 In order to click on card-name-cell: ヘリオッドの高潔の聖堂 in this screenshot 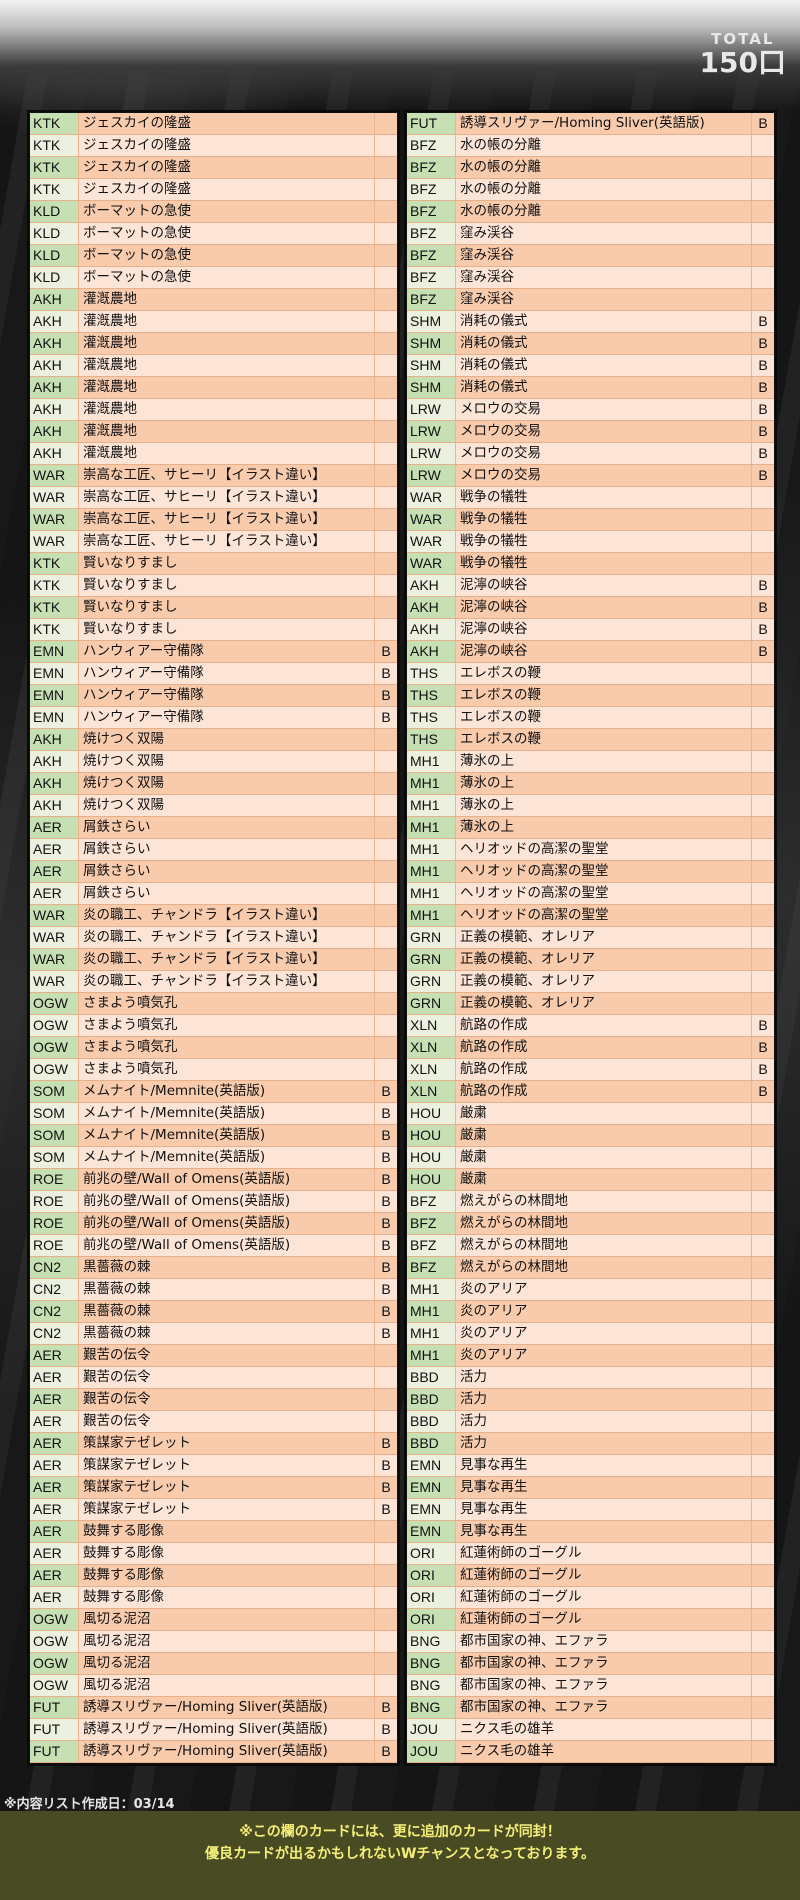, I will do `click(603, 871)`.